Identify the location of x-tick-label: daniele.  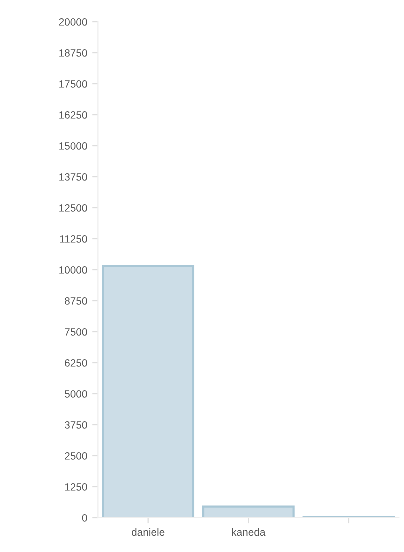
(148, 532).